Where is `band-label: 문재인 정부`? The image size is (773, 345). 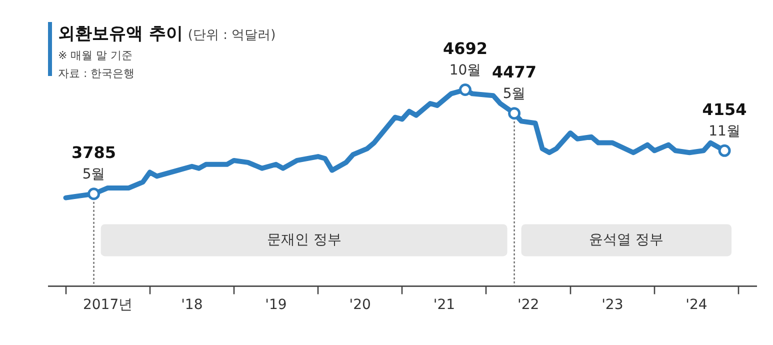
band-label: 문재인 정부 is located at coordinates (304, 240).